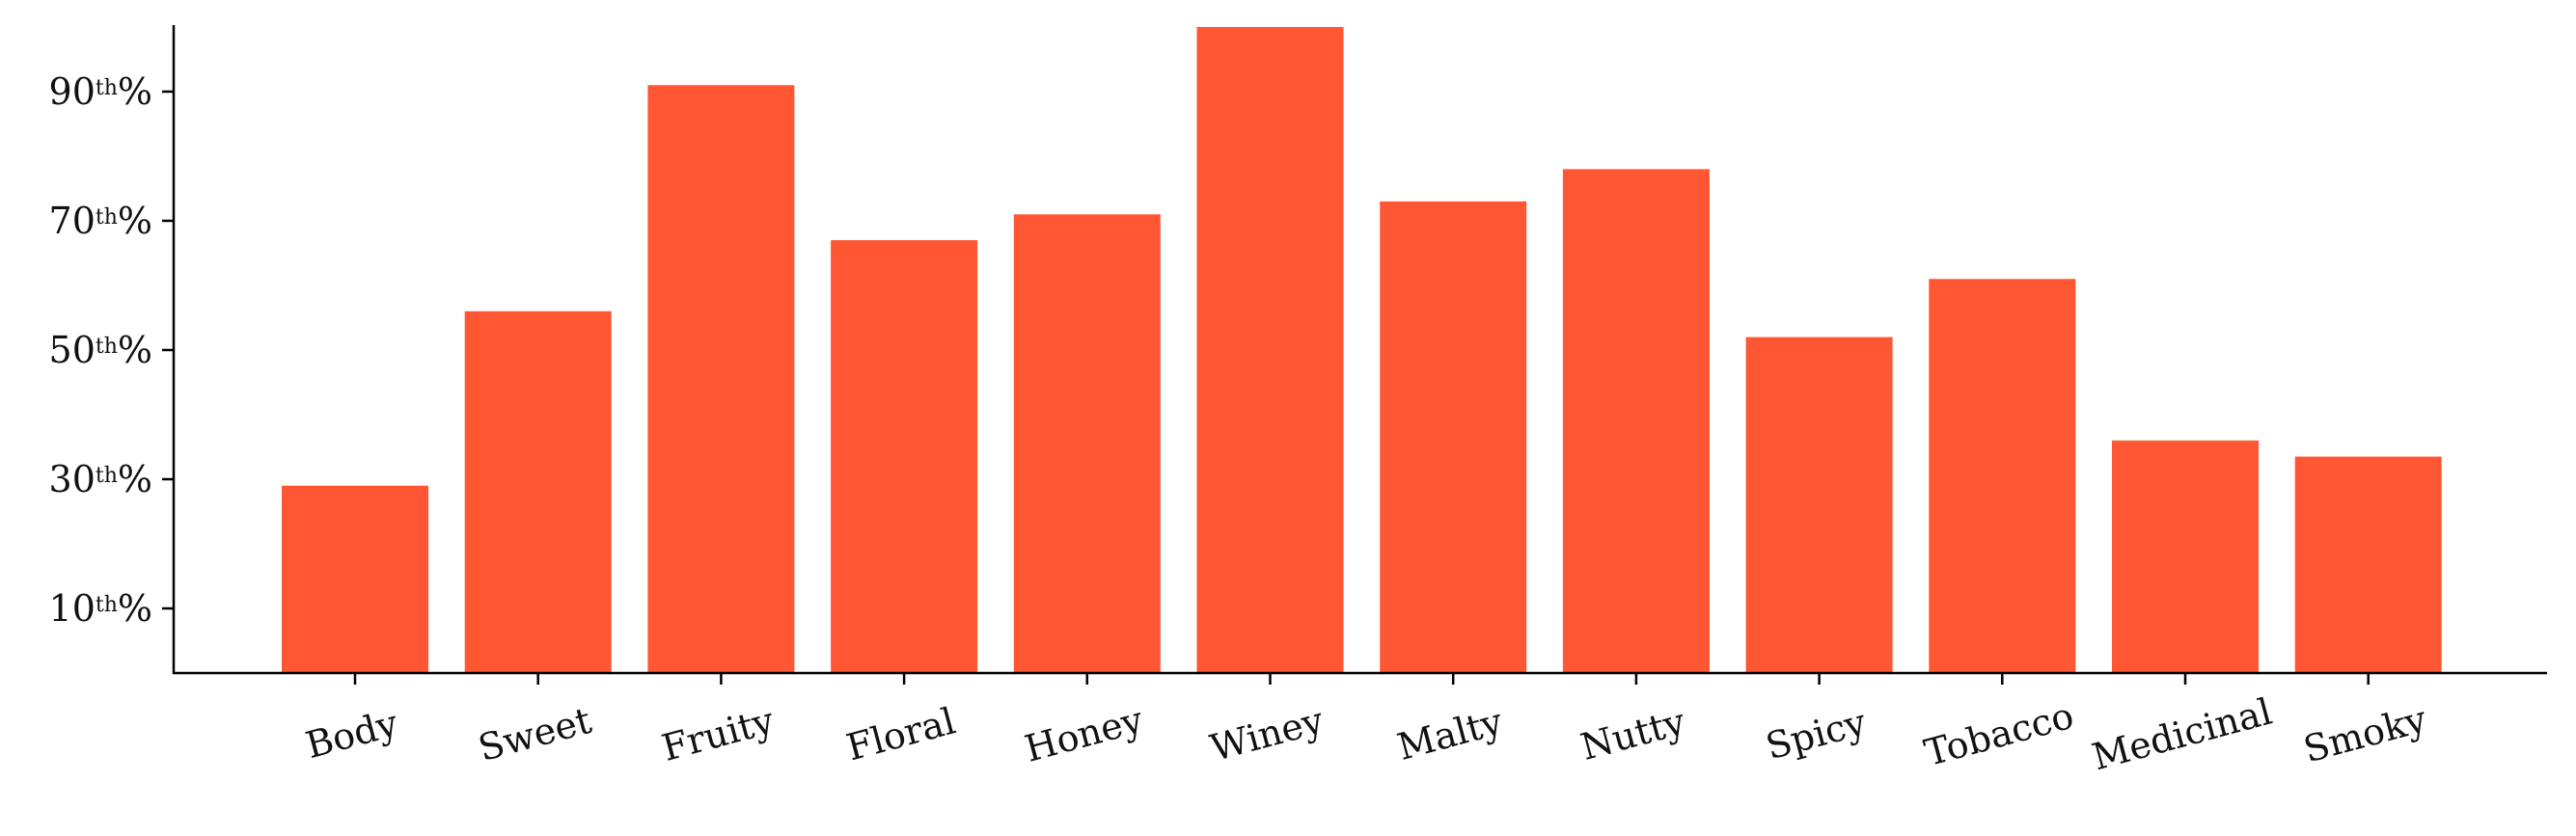  Describe the element at coordinates (1633, 734) in the screenshot. I see `x-tick-label-nutty: Nutty` at that location.